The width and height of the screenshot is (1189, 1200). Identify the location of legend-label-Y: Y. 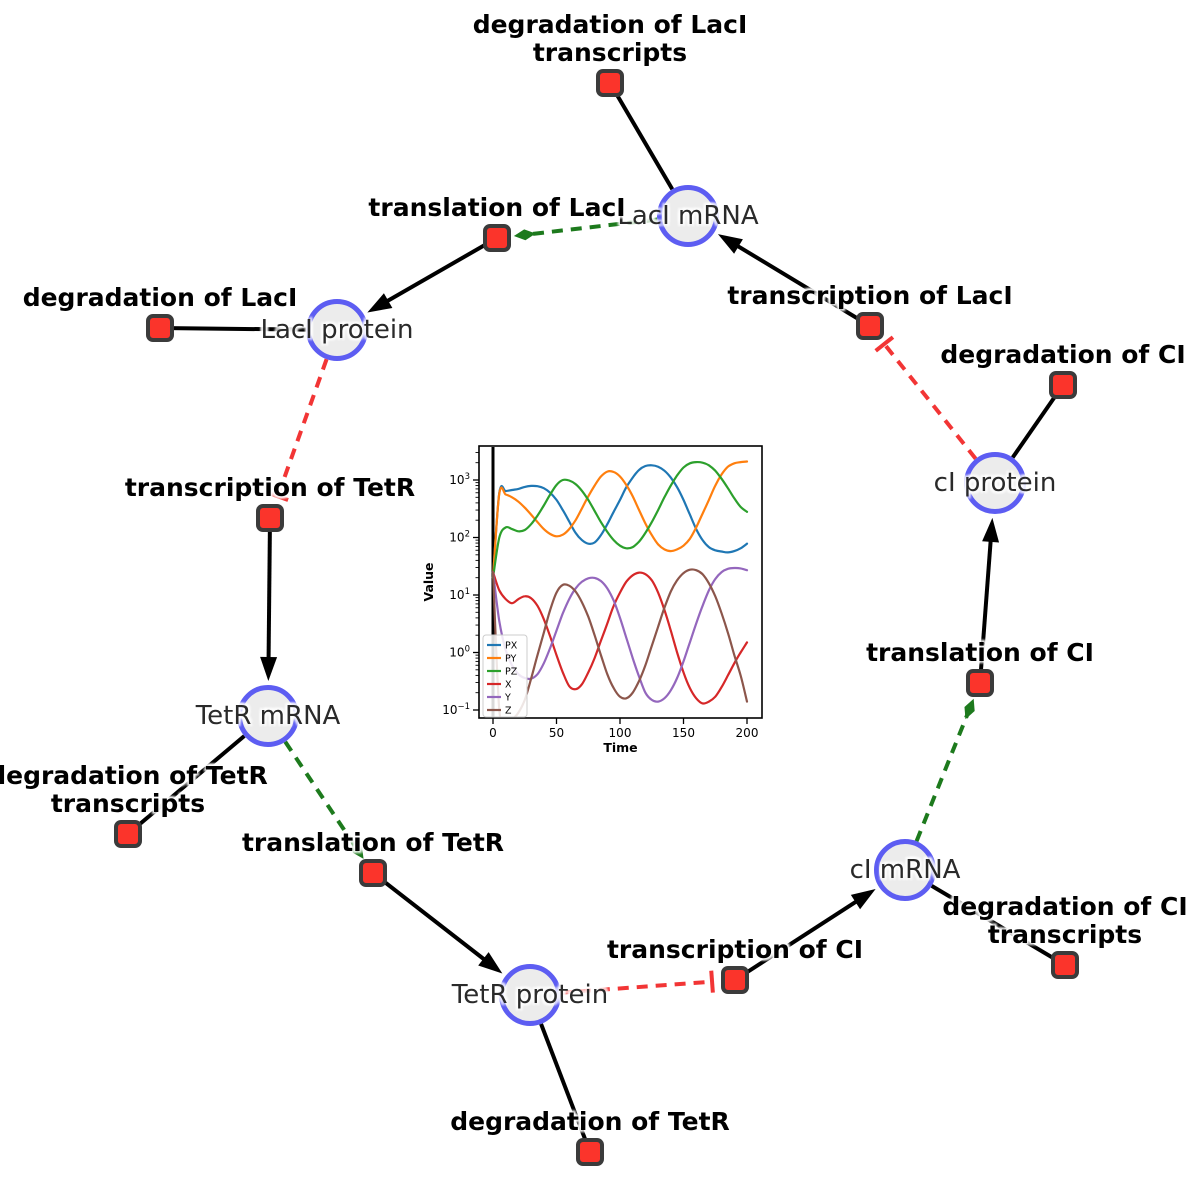
(507, 698).